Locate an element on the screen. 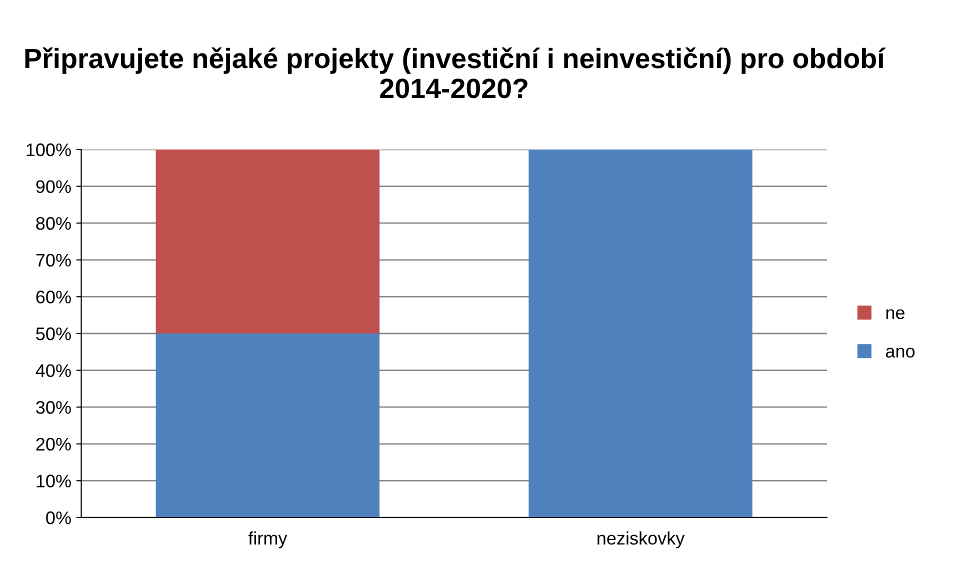  legend-label: ne is located at coordinates (895, 314).